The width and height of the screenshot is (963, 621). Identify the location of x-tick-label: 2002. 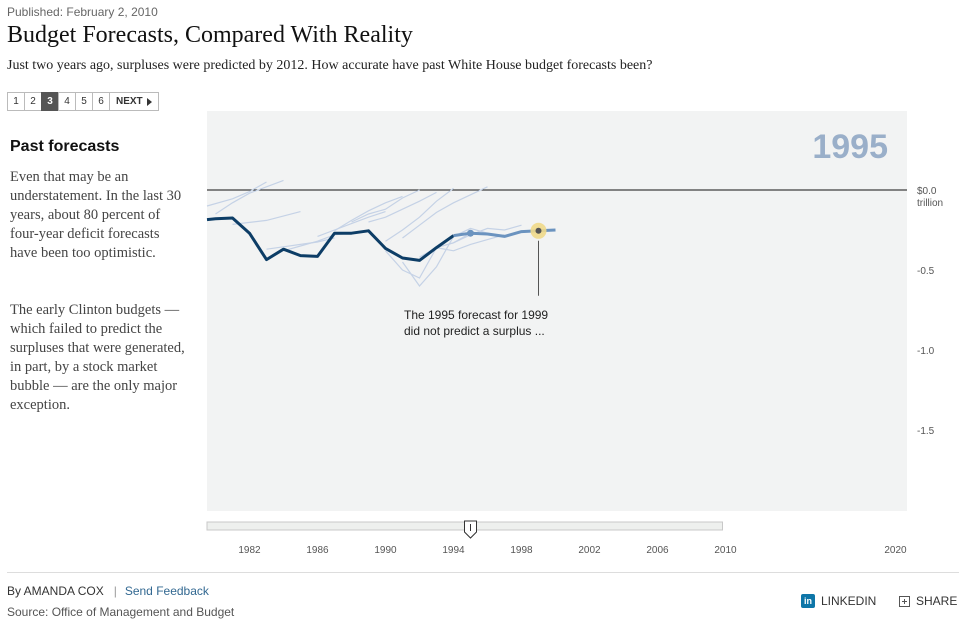
(589, 550).